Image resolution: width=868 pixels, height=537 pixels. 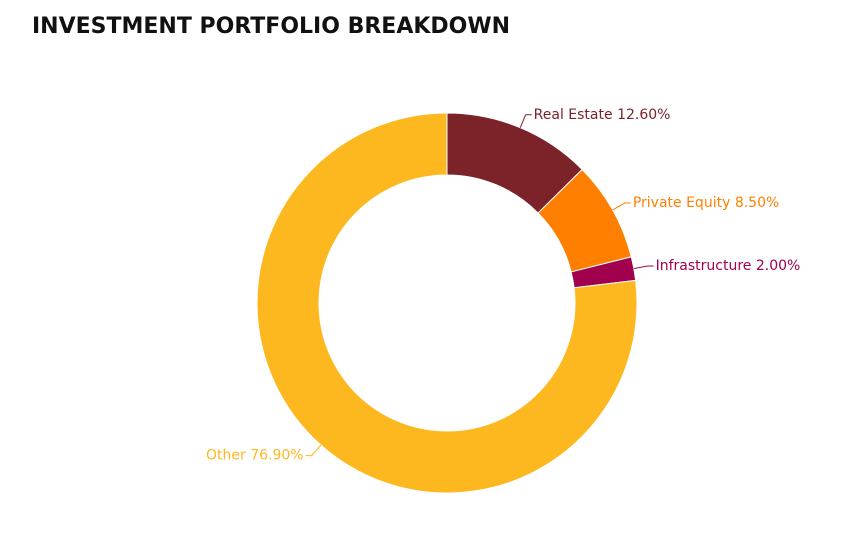 What do you see at coordinates (276, 456) in the screenshot?
I see `slice-value: 76.90%` at bounding box center [276, 456].